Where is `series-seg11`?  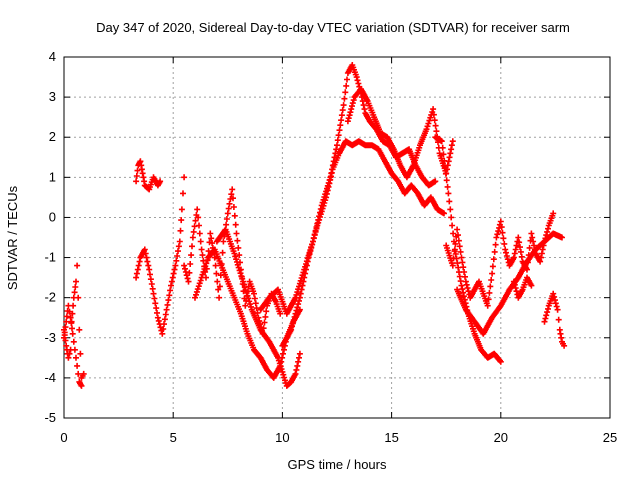
series-seg11 is located at coordinates (468, 249).